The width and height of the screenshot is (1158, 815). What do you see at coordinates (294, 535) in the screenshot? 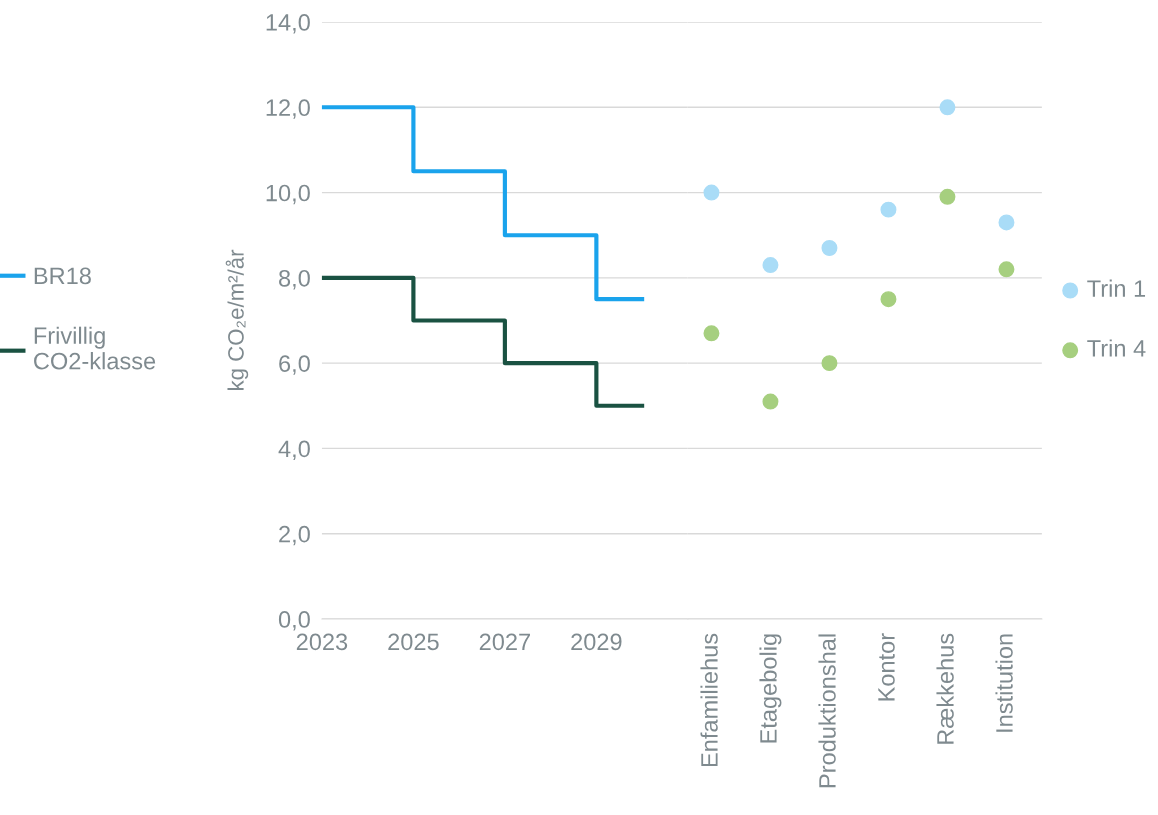
I see `y-tick-label: 2,0` at bounding box center [294, 535].